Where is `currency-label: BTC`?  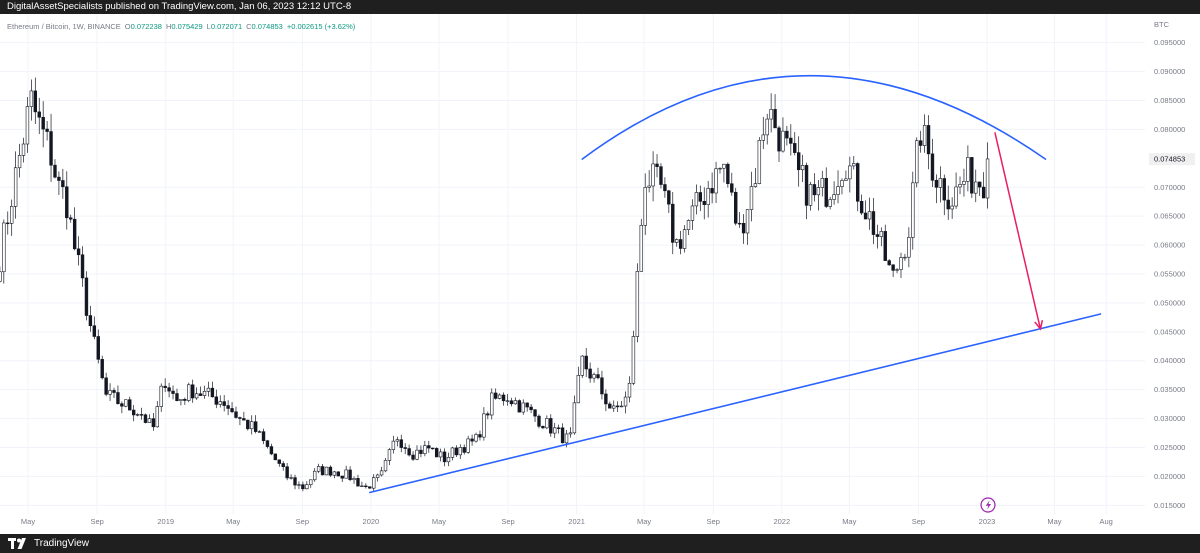 currency-label: BTC is located at coordinates (1162, 24).